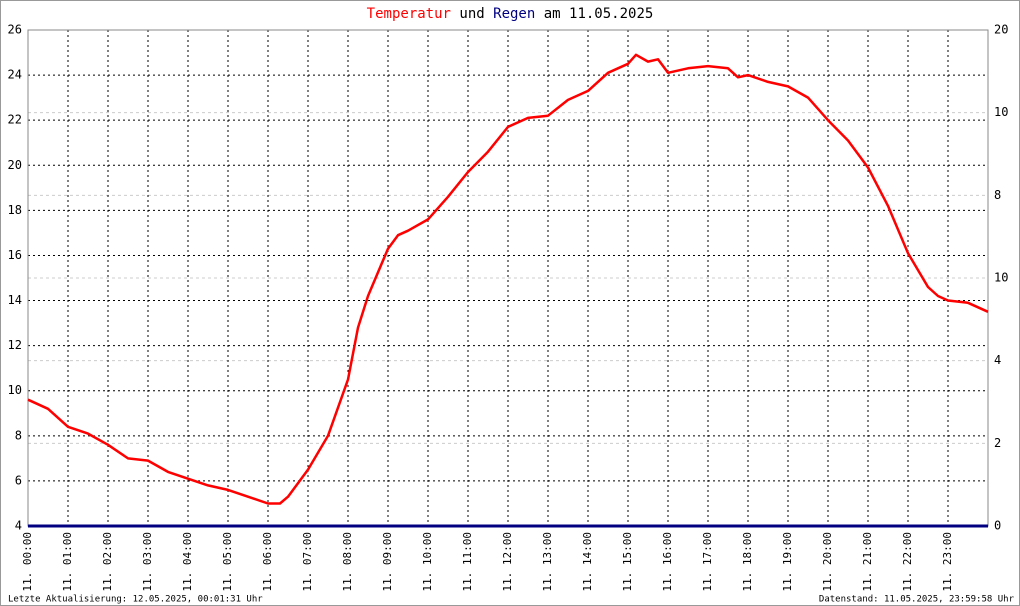  Describe the element at coordinates (827, 562) in the screenshot. I see `x-tick-label: 11. 20:00` at that location.